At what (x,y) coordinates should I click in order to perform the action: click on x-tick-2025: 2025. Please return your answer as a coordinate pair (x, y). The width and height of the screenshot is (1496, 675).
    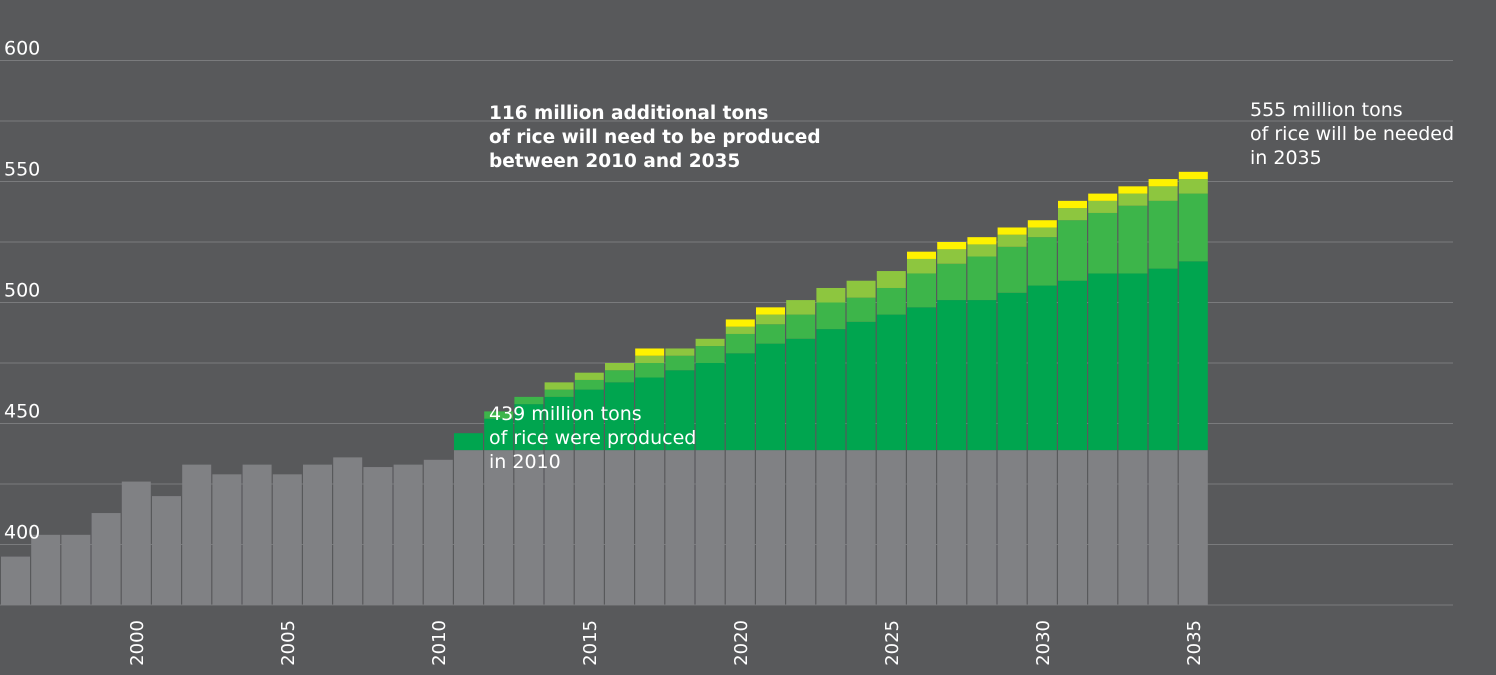
    Looking at the image, I should click on (892, 643).